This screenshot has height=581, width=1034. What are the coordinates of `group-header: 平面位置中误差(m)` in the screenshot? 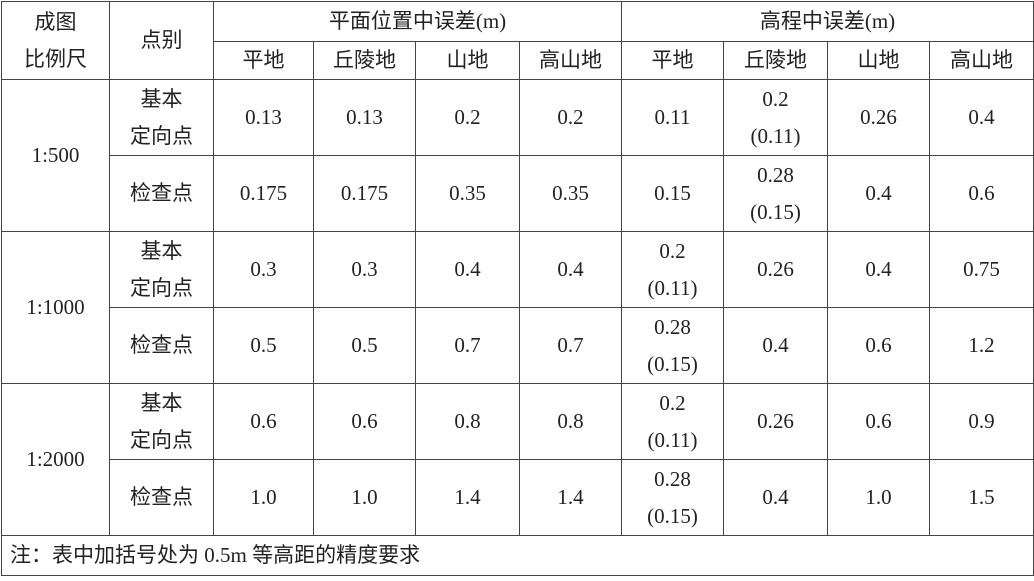 It's located at (417, 21).